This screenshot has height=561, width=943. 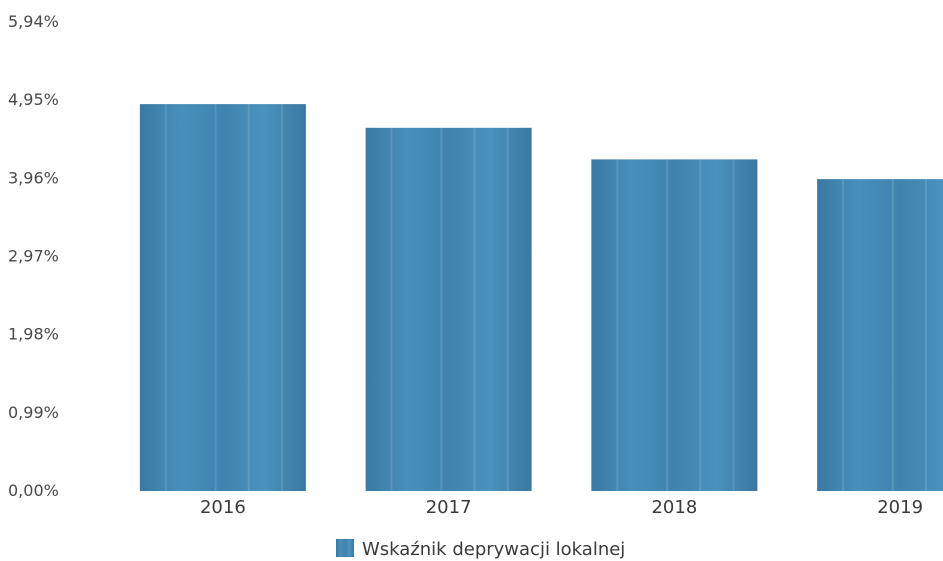 What do you see at coordinates (223, 507) in the screenshot?
I see `x-tick-label: 2016` at bounding box center [223, 507].